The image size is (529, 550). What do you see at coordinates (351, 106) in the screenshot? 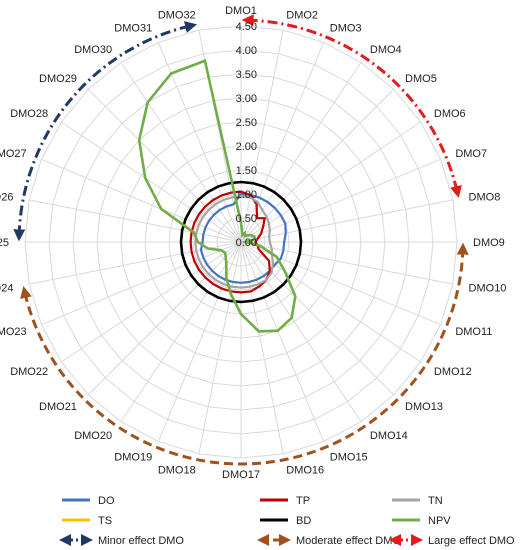
I see `effect-arc-large` at bounding box center [351, 106].